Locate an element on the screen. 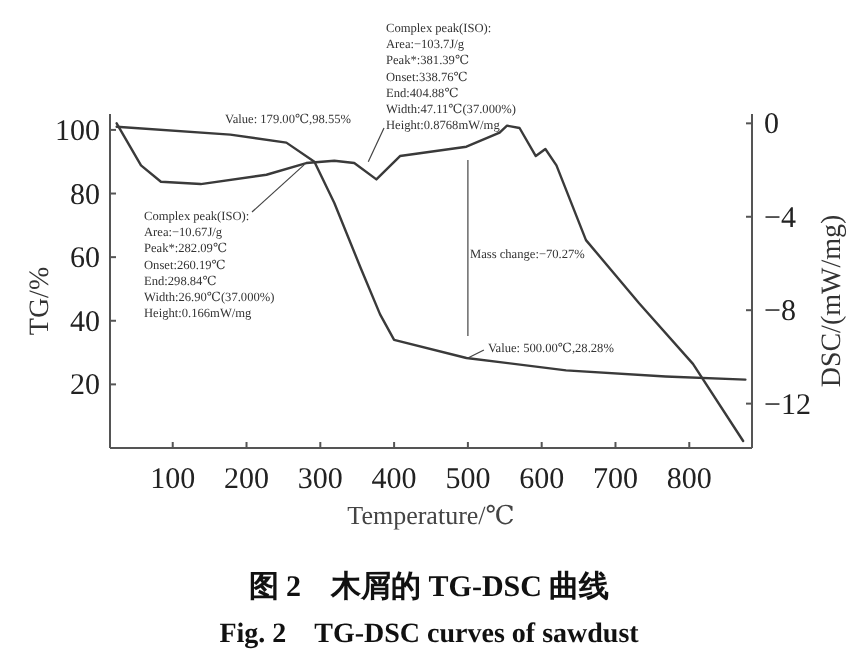  x-axis-title: Temperature/℃ is located at coordinates (431, 515).